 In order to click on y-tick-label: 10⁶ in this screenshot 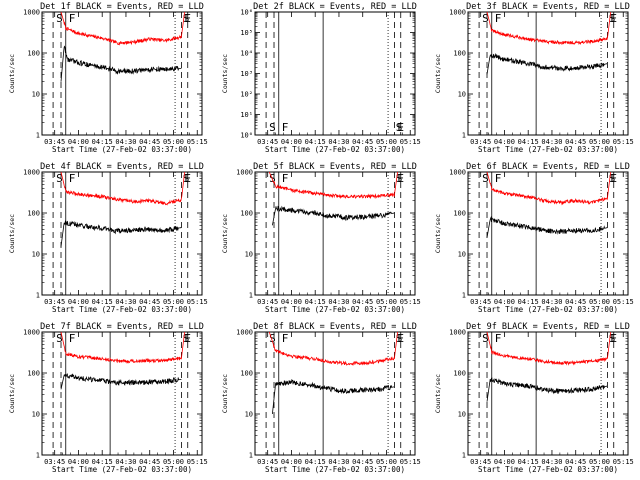, I will do `click(246, 13)`.